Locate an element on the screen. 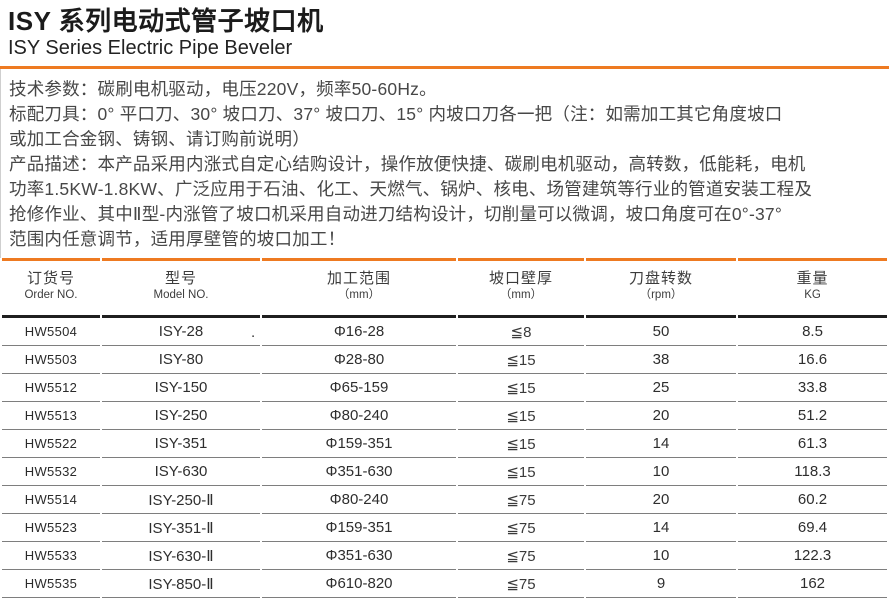  description-line: 范围内任意调节，适用厚壁管的坡口加工！ is located at coordinates (177, 239).